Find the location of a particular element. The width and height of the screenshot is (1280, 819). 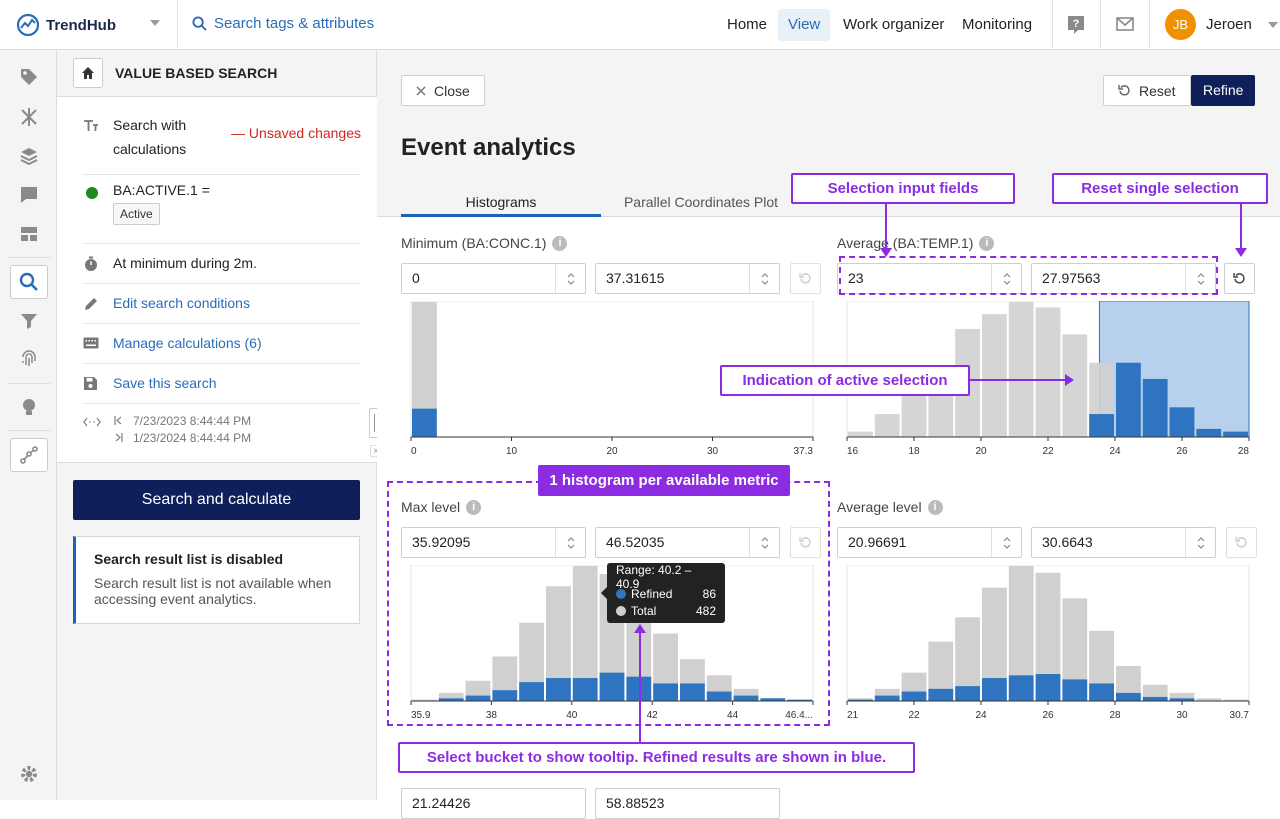

nav-home: Home is located at coordinates (747, 24).